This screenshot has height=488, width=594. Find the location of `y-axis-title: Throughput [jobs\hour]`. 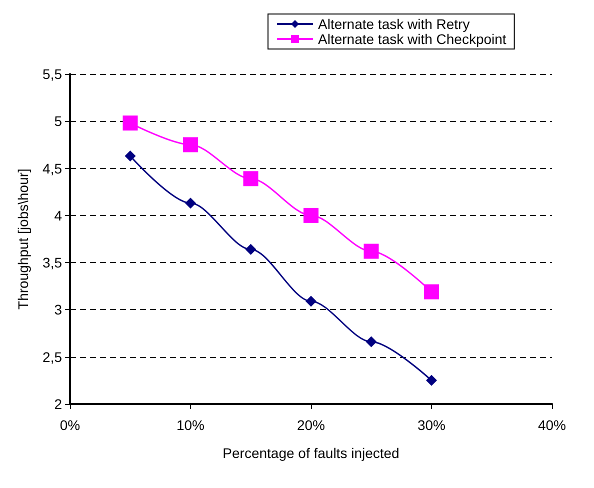

y-axis-title: Throughput [jobs\hour] is located at coordinates (23, 239).